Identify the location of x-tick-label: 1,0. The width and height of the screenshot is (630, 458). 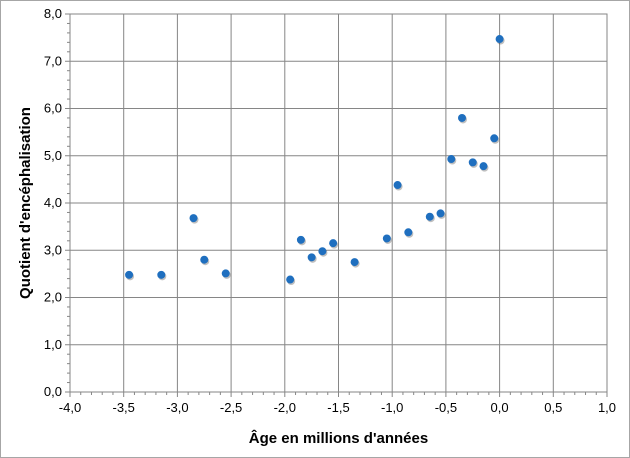
(607, 407).